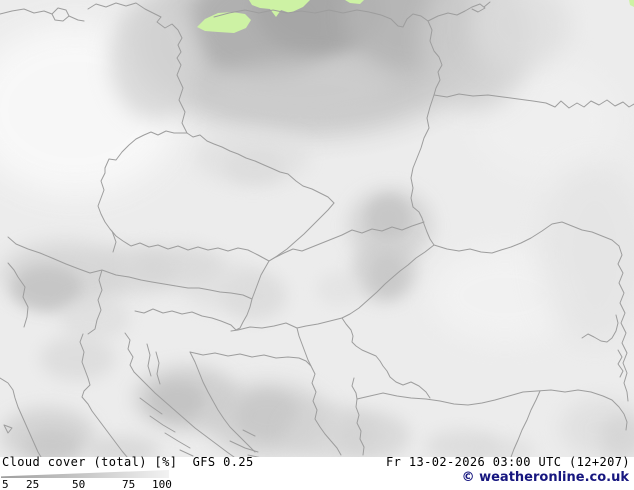 The width and height of the screenshot is (634, 490). I want to click on legend-title: Cloud cover (total) [%] GFS 0.25, so click(128, 462).